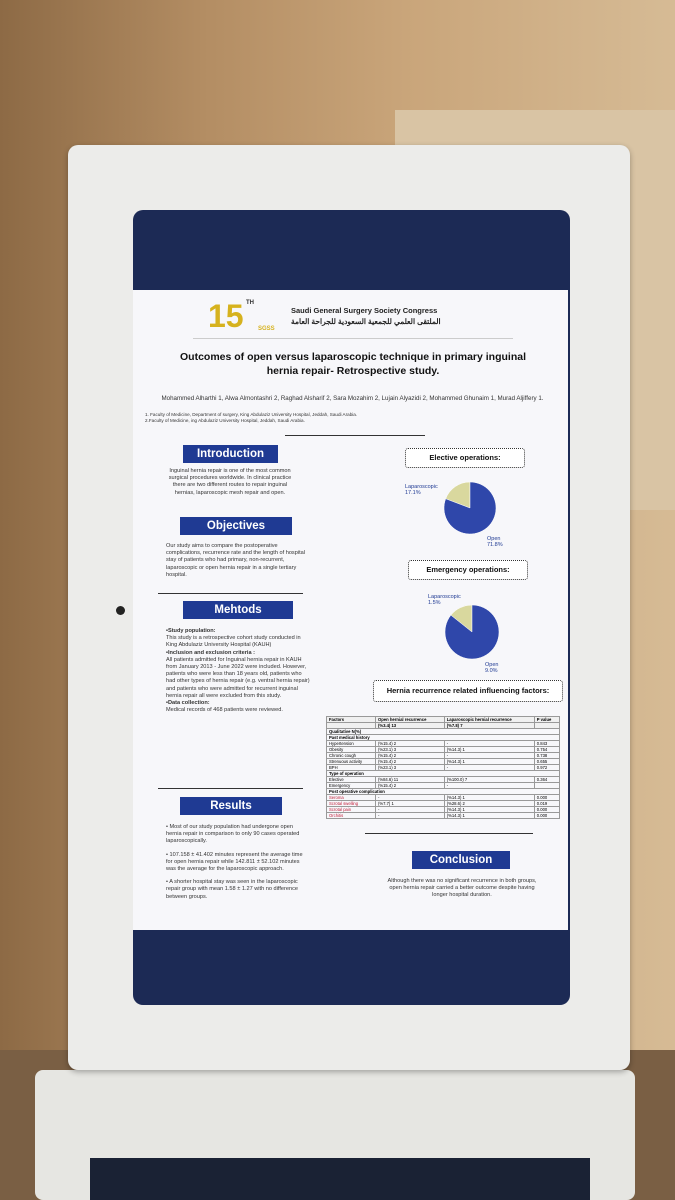 The width and height of the screenshot is (675, 1200). What do you see at coordinates (266, 329) in the screenshot?
I see `logo-abbr: SGSS` at bounding box center [266, 329].